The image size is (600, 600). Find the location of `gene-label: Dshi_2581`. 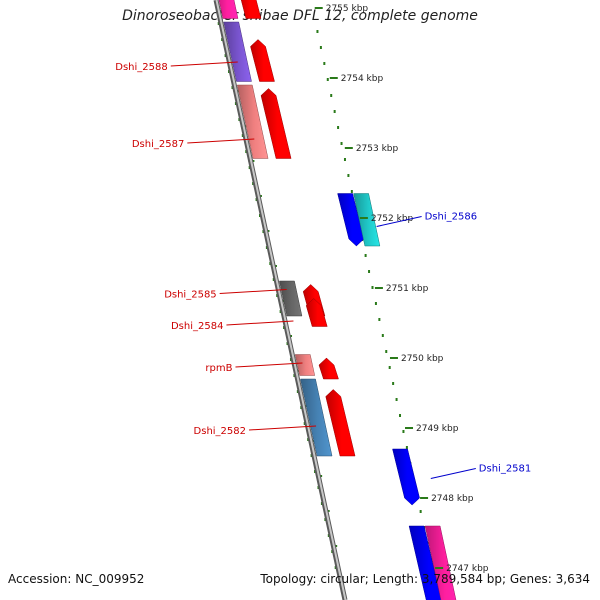

gene-label: Dshi_2581 is located at coordinates (505, 469).